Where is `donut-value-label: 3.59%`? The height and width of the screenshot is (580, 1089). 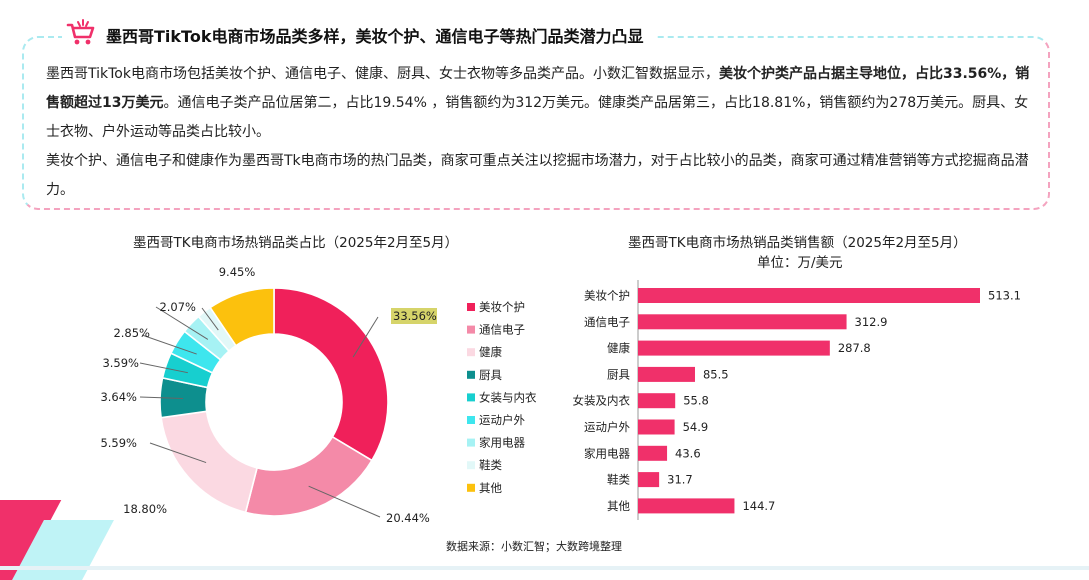 donut-value-label: 3.59% is located at coordinates (120, 363).